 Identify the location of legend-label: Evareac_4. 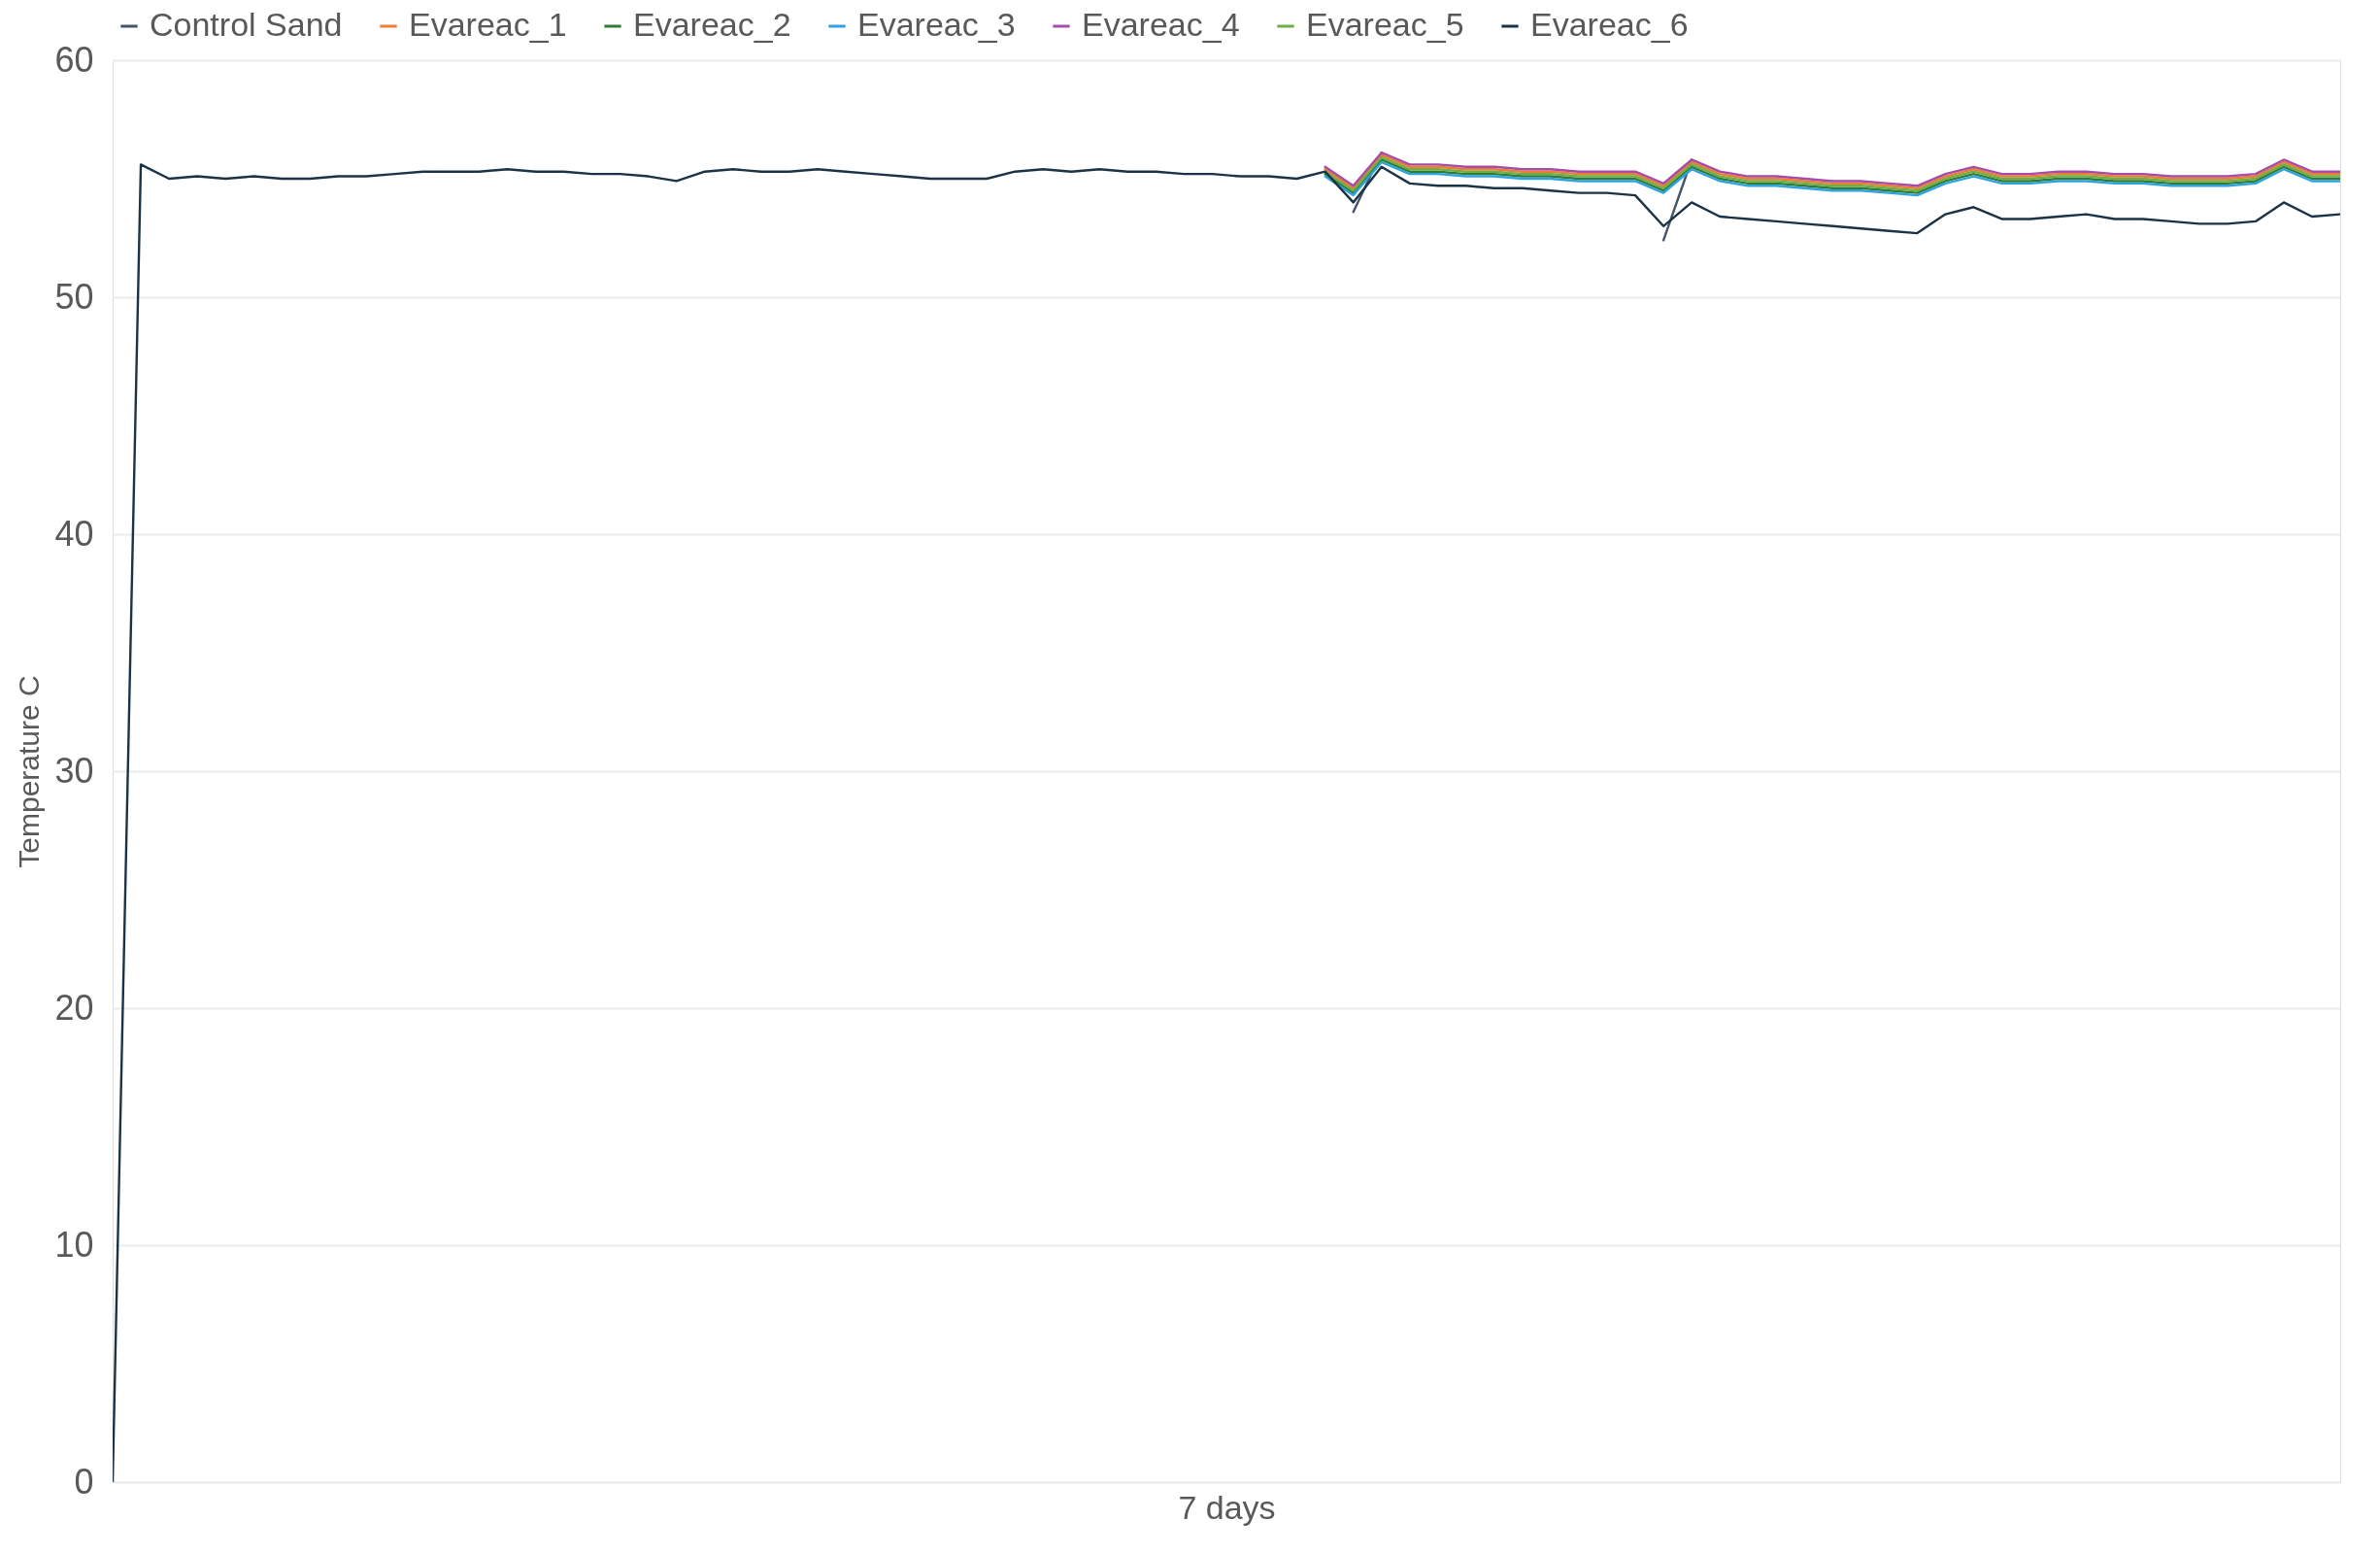
(1161, 24).